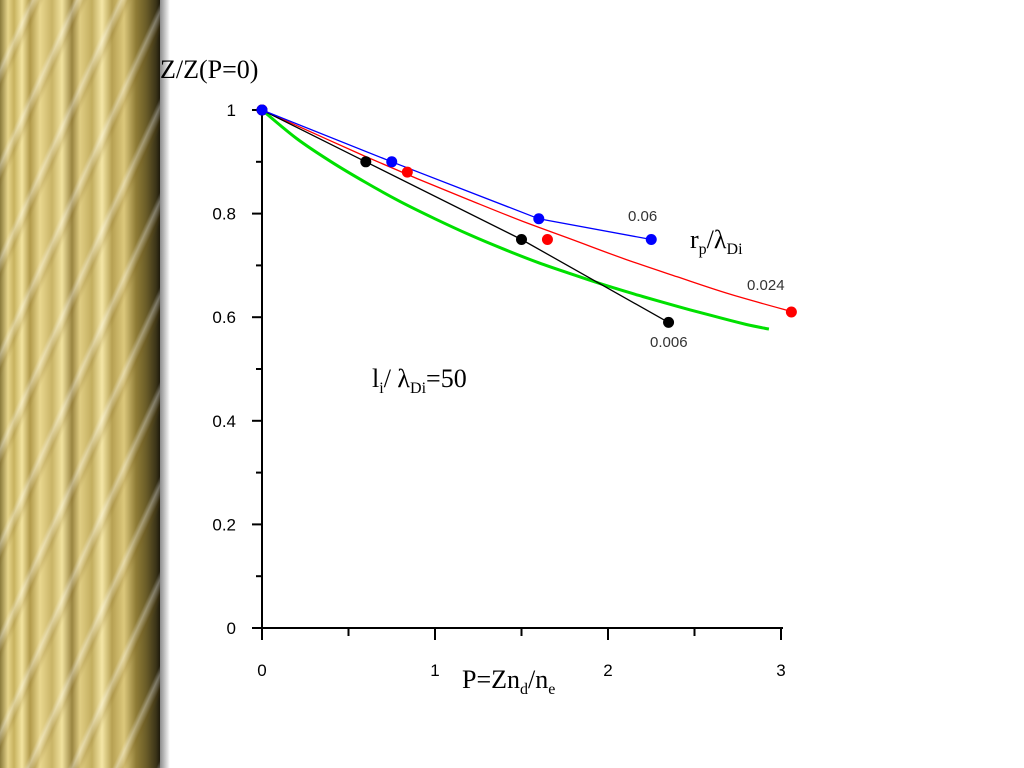 The width and height of the screenshot is (1024, 768). What do you see at coordinates (418, 388) in the screenshot?
I see `annotation-sub2: Di` at bounding box center [418, 388].